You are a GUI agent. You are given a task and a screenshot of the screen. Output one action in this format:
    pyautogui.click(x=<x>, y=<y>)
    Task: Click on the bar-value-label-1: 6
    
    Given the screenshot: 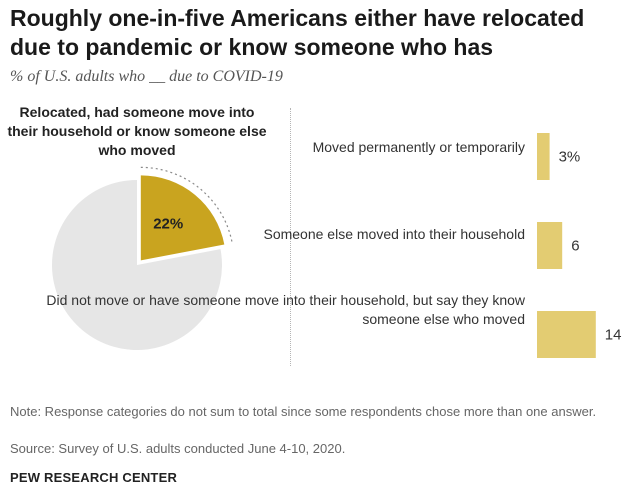 What is the action you would take?
    pyautogui.click(x=575, y=246)
    